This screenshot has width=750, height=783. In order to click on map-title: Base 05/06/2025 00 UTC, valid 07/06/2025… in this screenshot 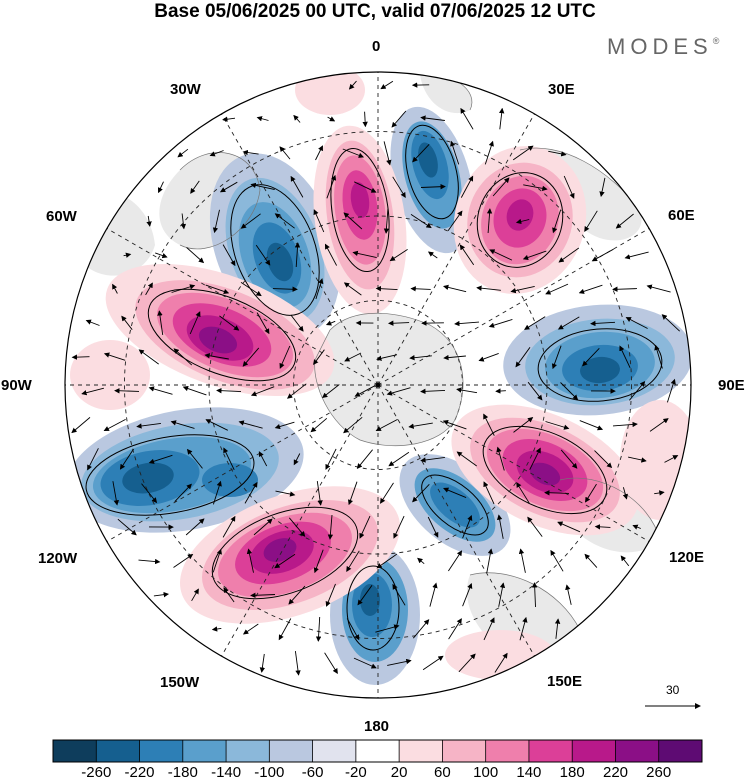, I will do `click(375, 11)`.